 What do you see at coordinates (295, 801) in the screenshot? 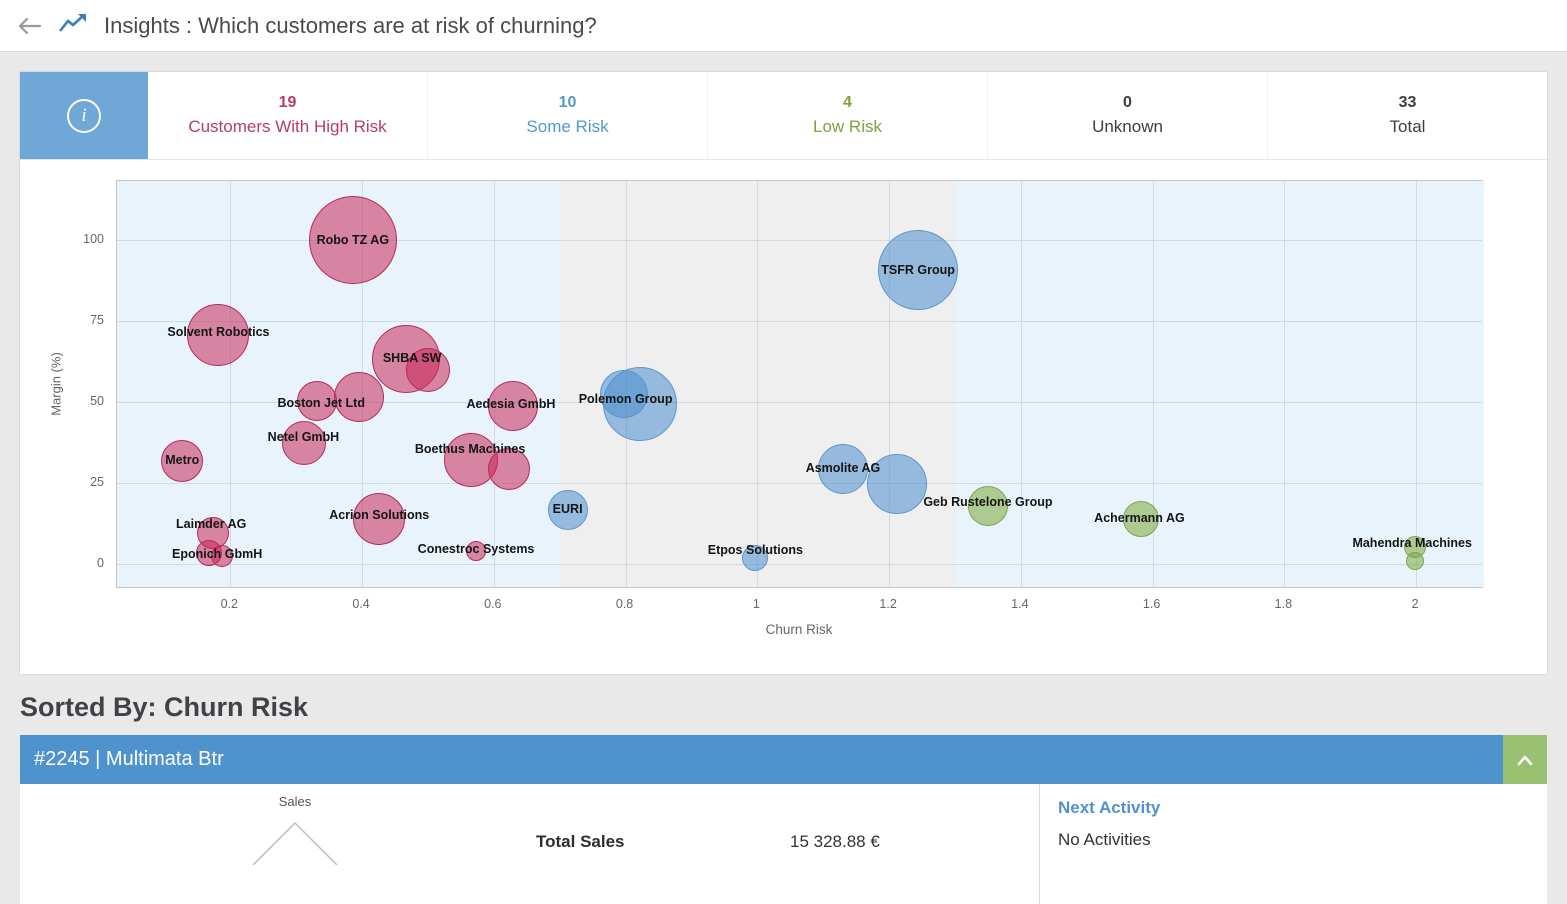
I see `sales-sparkline-label: Sales` at bounding box center [295, 801].